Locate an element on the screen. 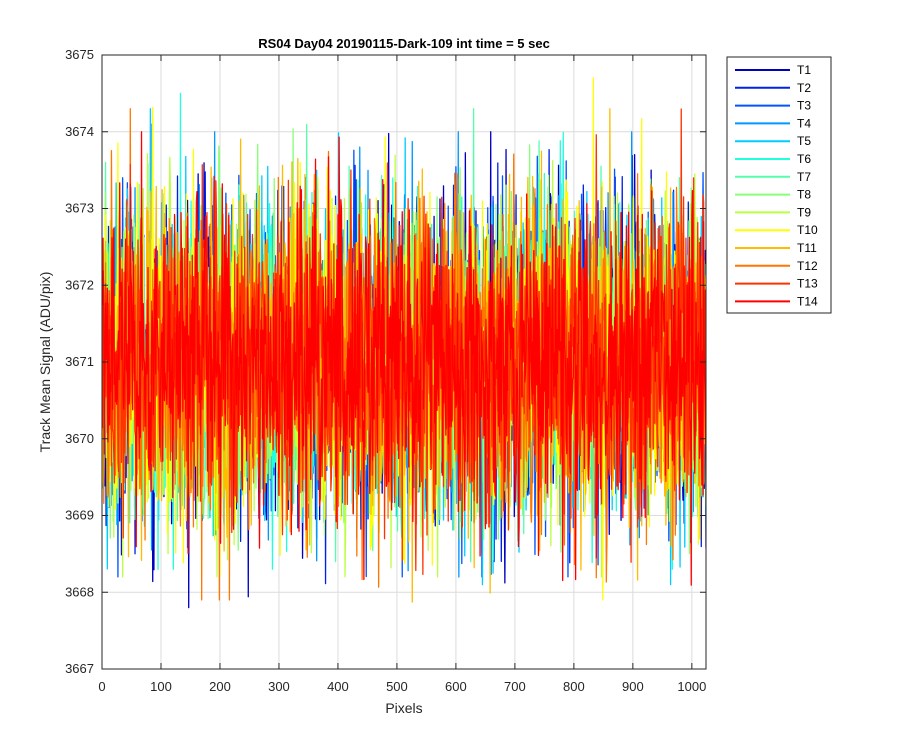 The width and height of the screenshot is (900, 750). legend-label-t11: T11 is located at coordinates (807, 248).